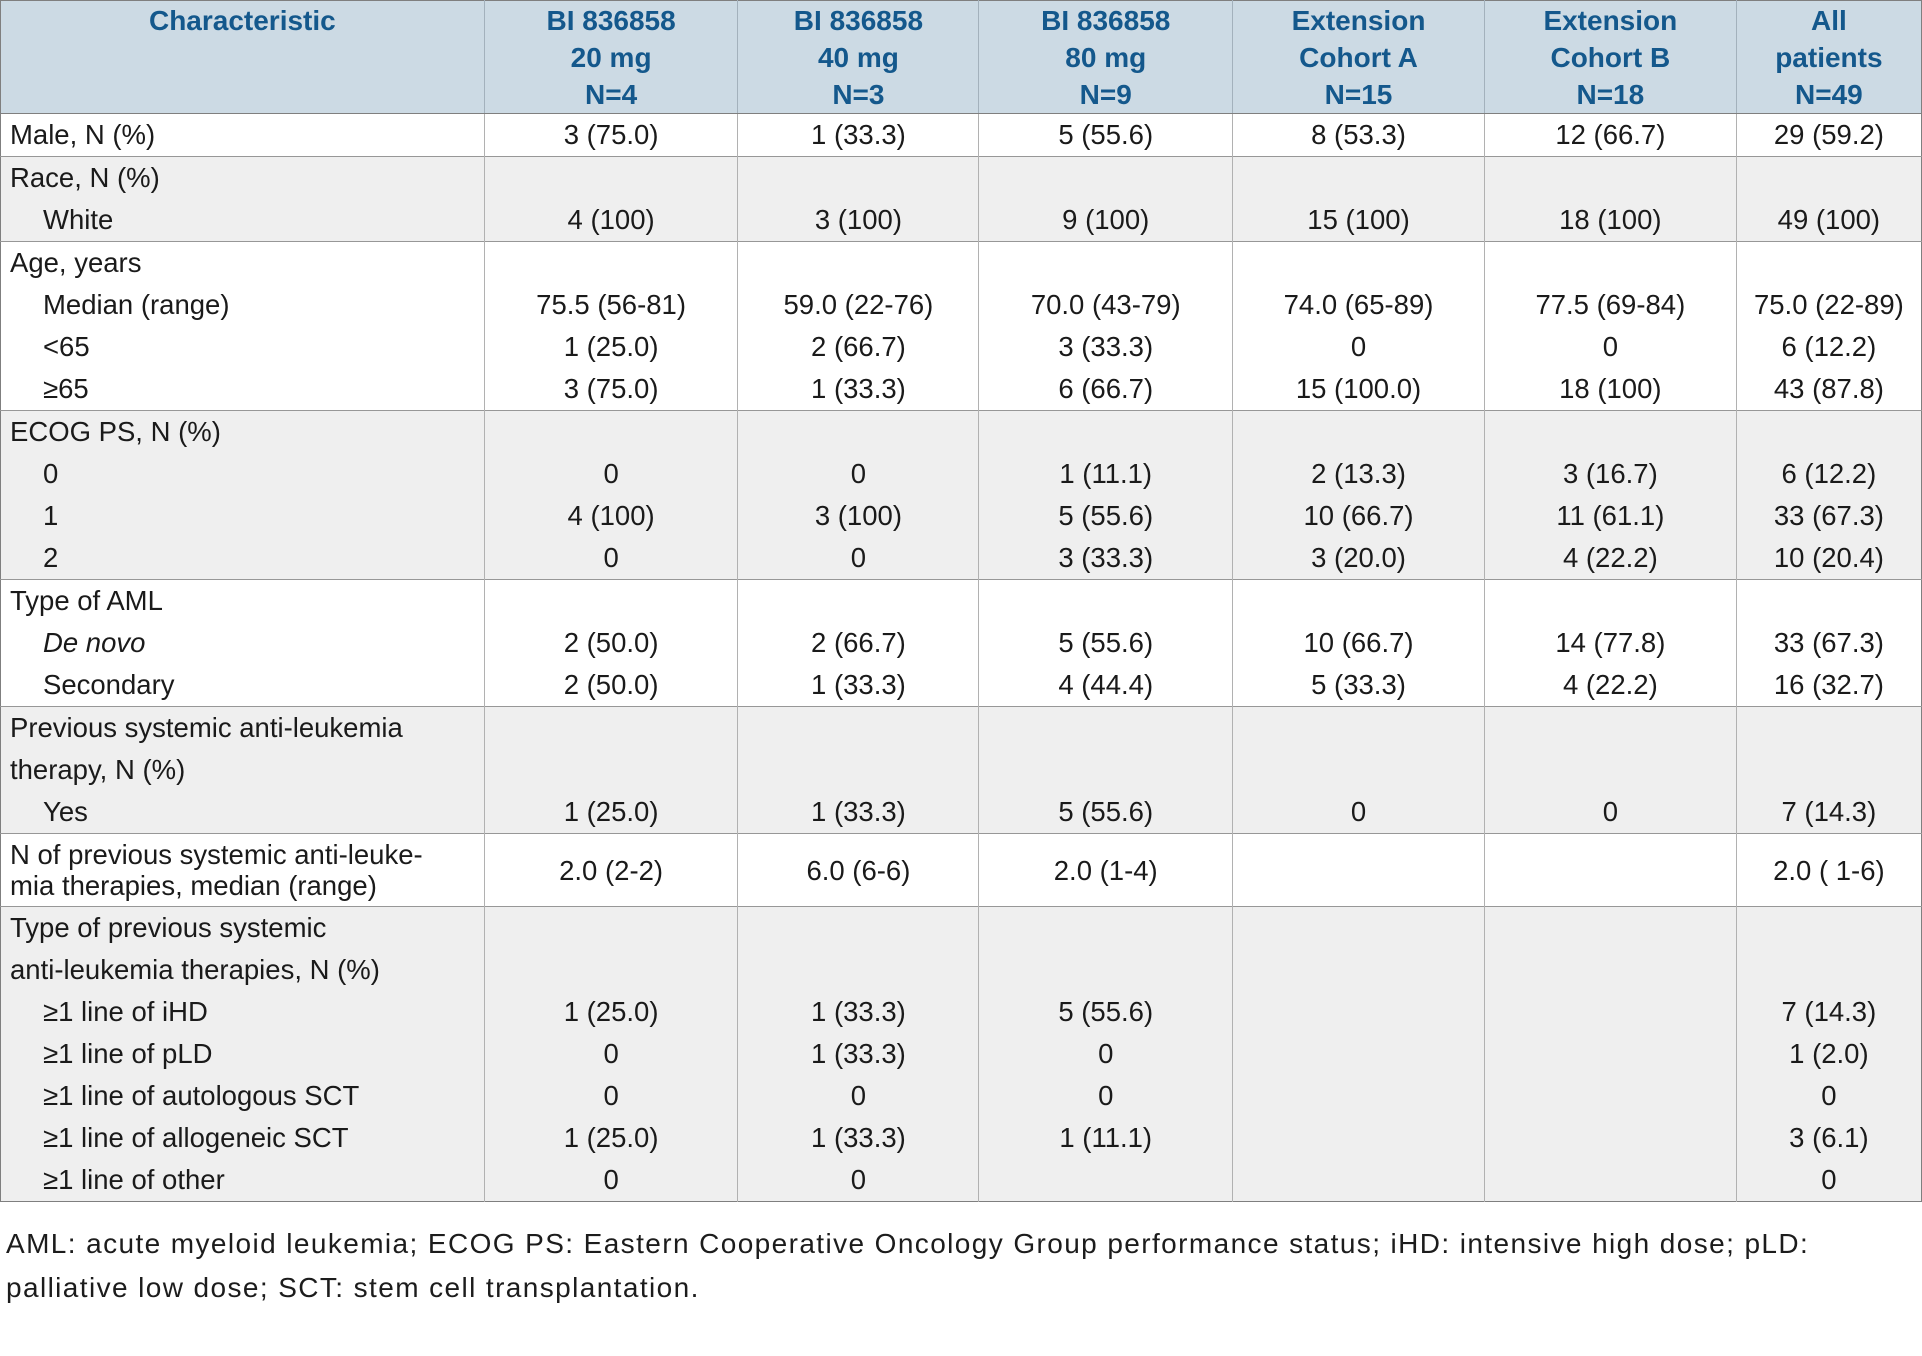 This screenshot has height=1356, width=1922. I want to click on cell-value: 1 (11.1), so click(1105, 1138).